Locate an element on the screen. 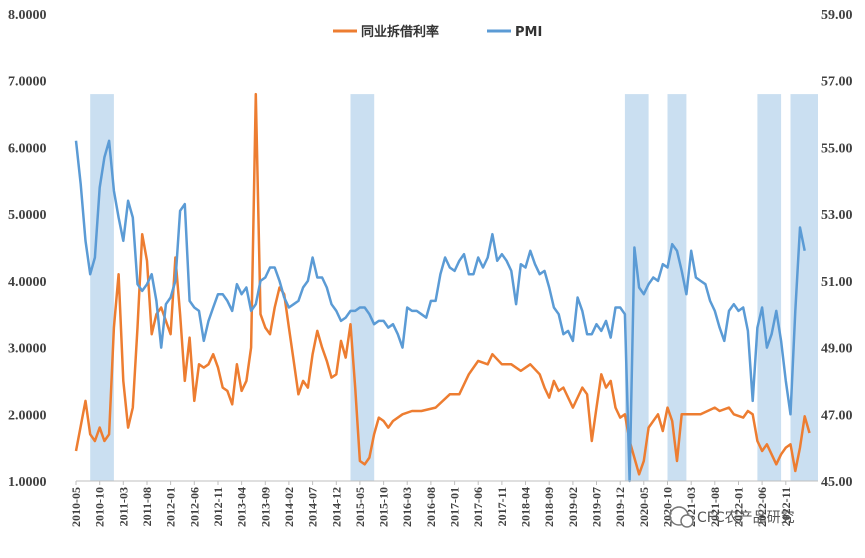  x-tick-label: 2012-01 is located at coordinates (171, 507).